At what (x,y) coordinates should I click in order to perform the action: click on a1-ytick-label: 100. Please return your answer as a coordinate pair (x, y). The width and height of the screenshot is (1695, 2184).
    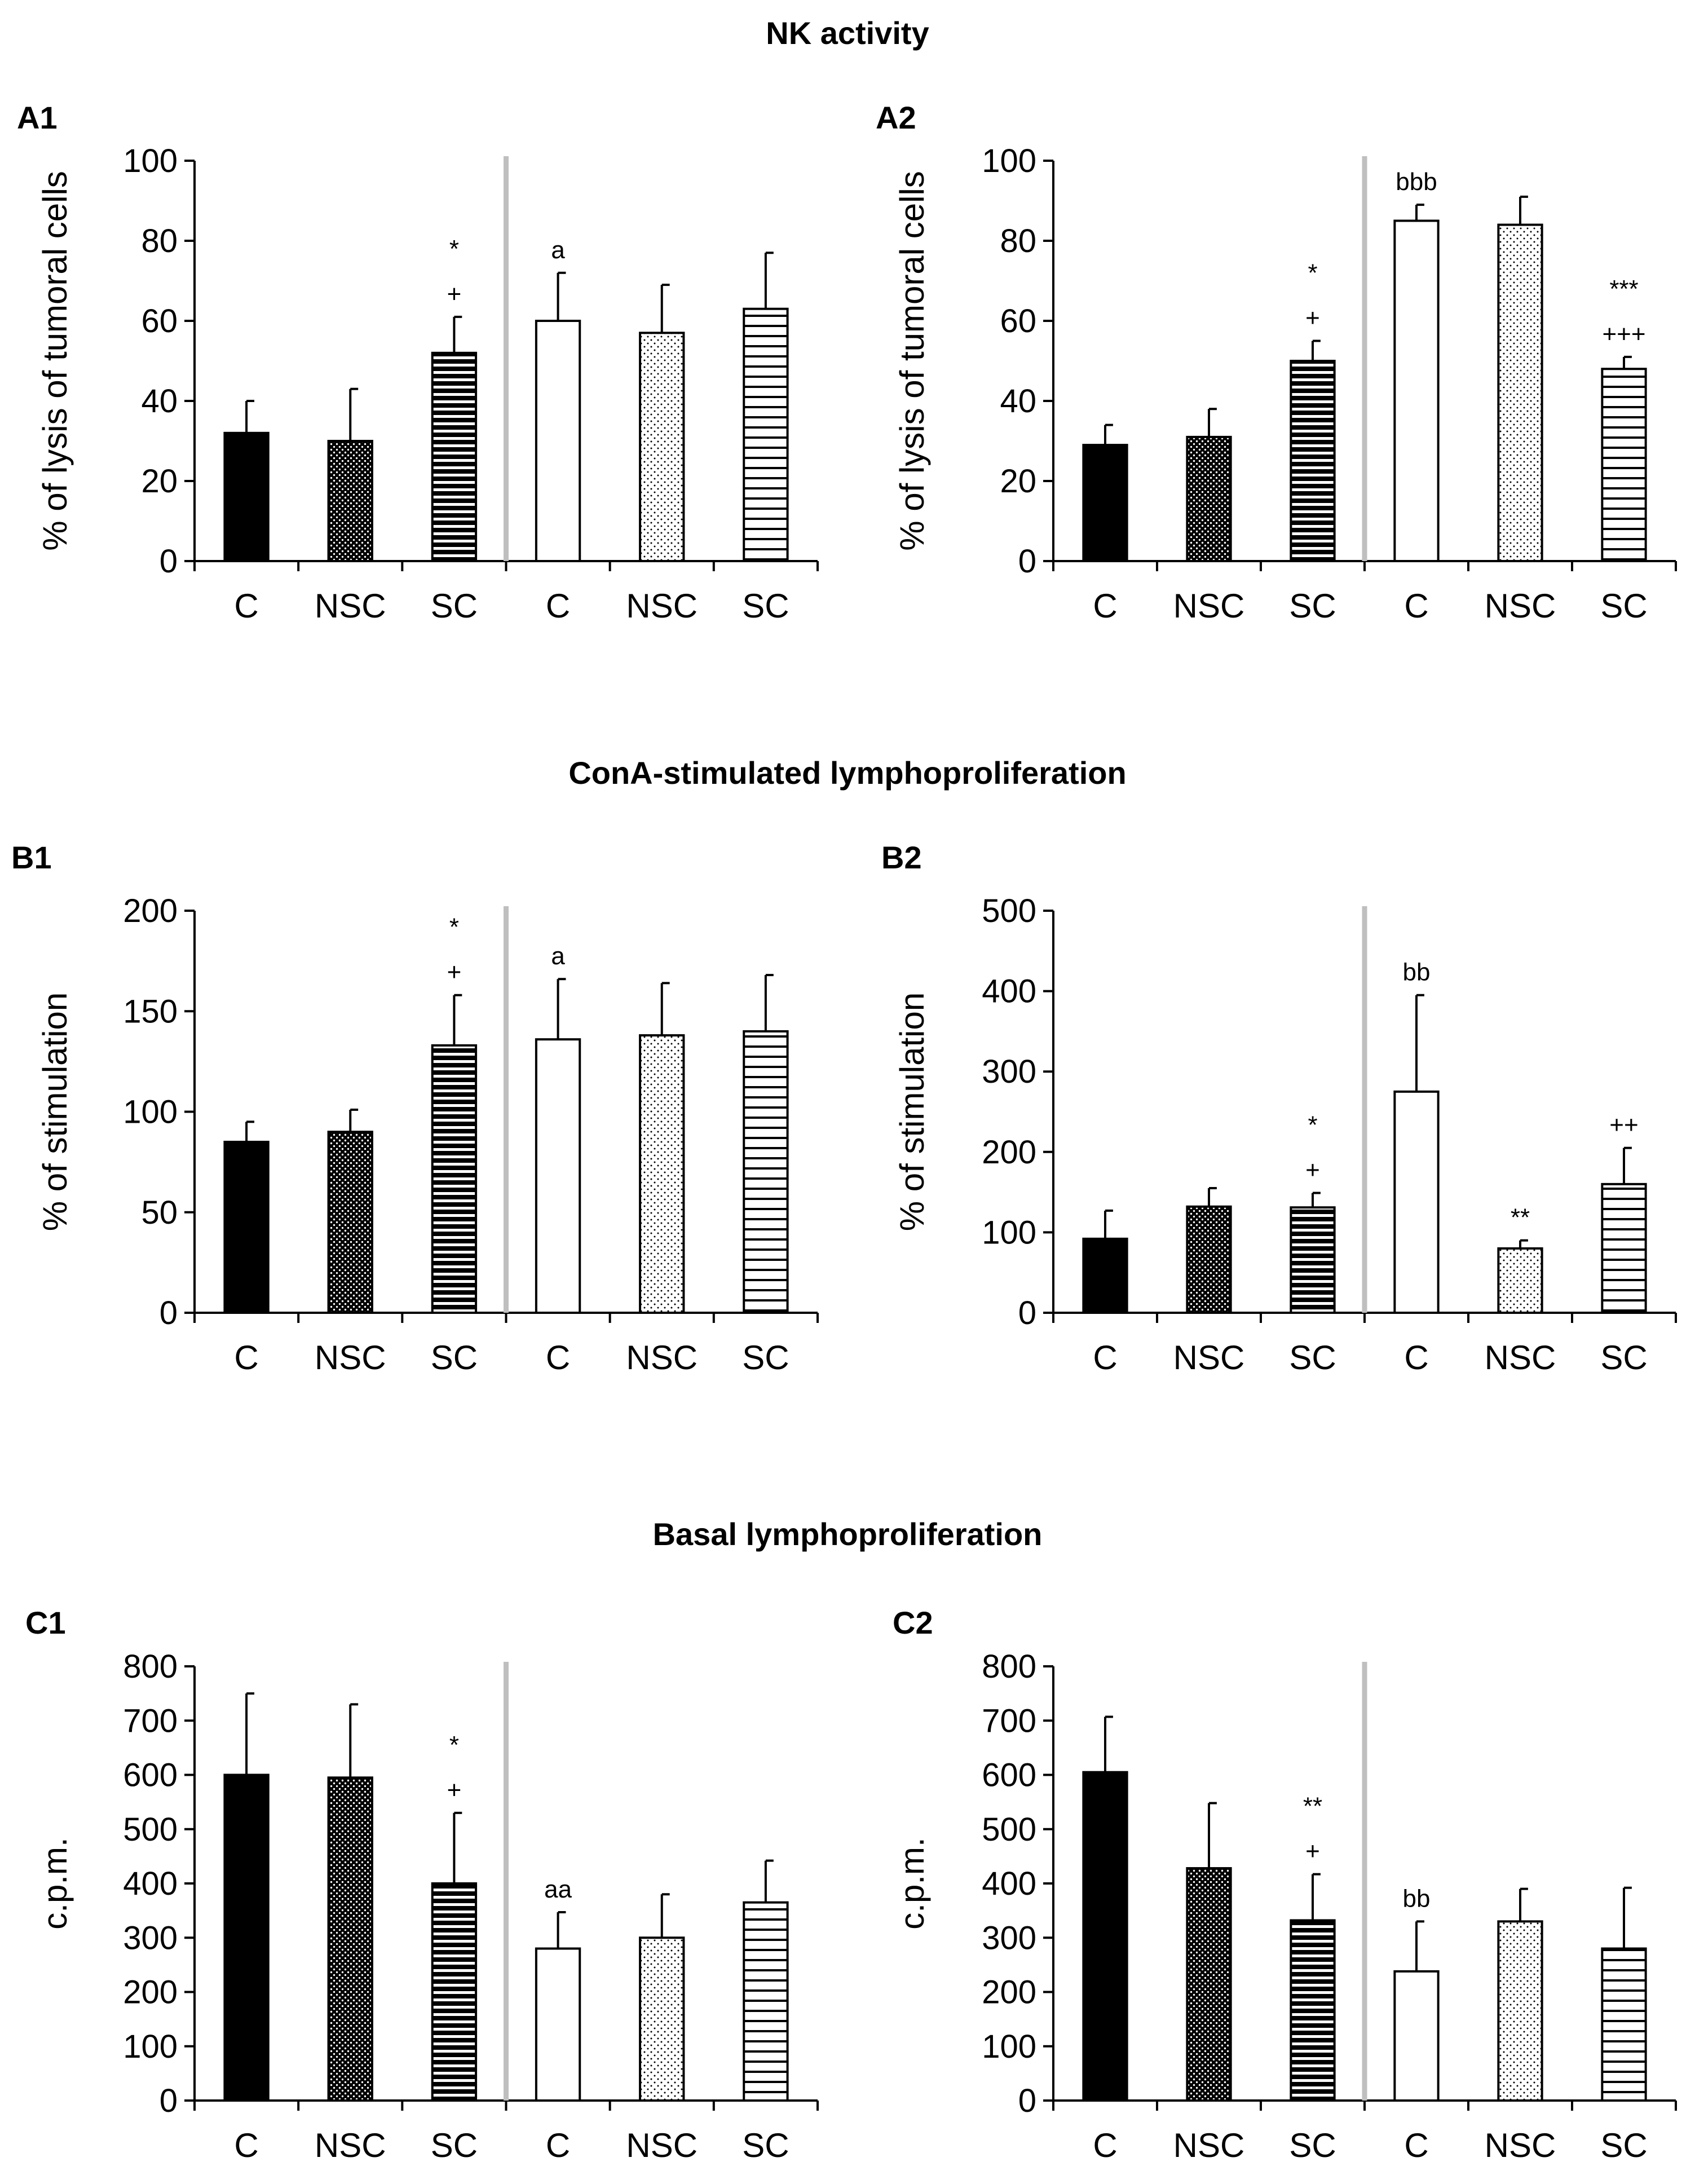
    Looking at the image, I should click on (150, 161).